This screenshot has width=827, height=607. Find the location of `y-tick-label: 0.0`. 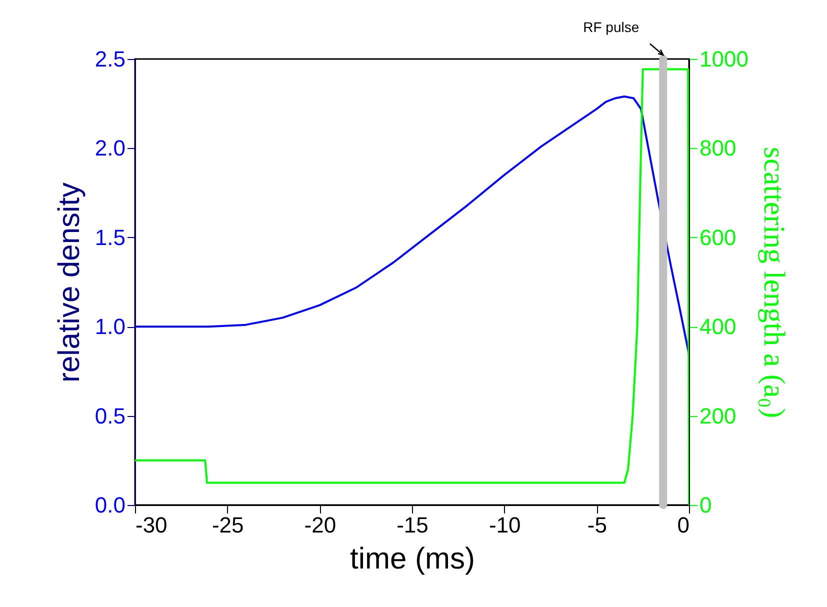

y-tick-label: 0.0 is located at coordinates (110, 505).